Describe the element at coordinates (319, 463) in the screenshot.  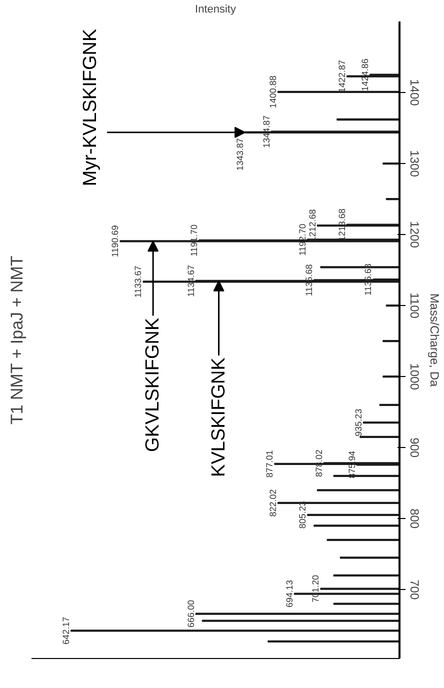
I see `annotation: 878.02` at that location.